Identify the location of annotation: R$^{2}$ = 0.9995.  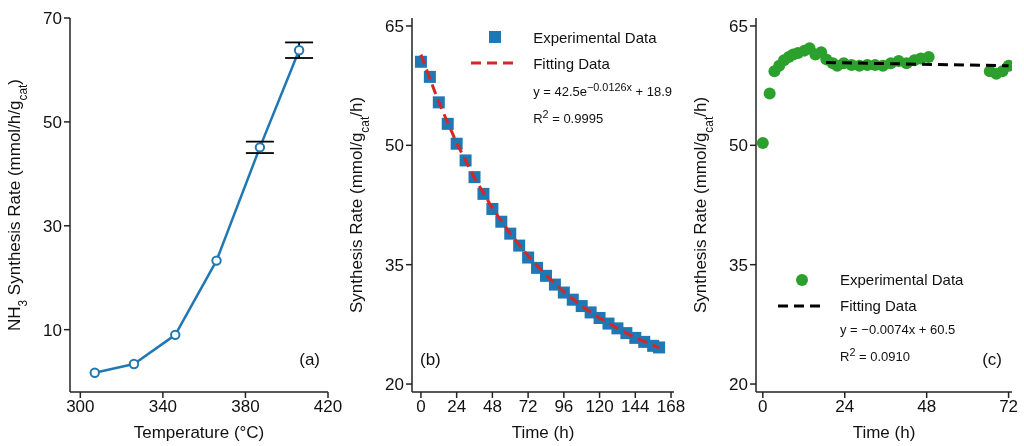
(569, 118).